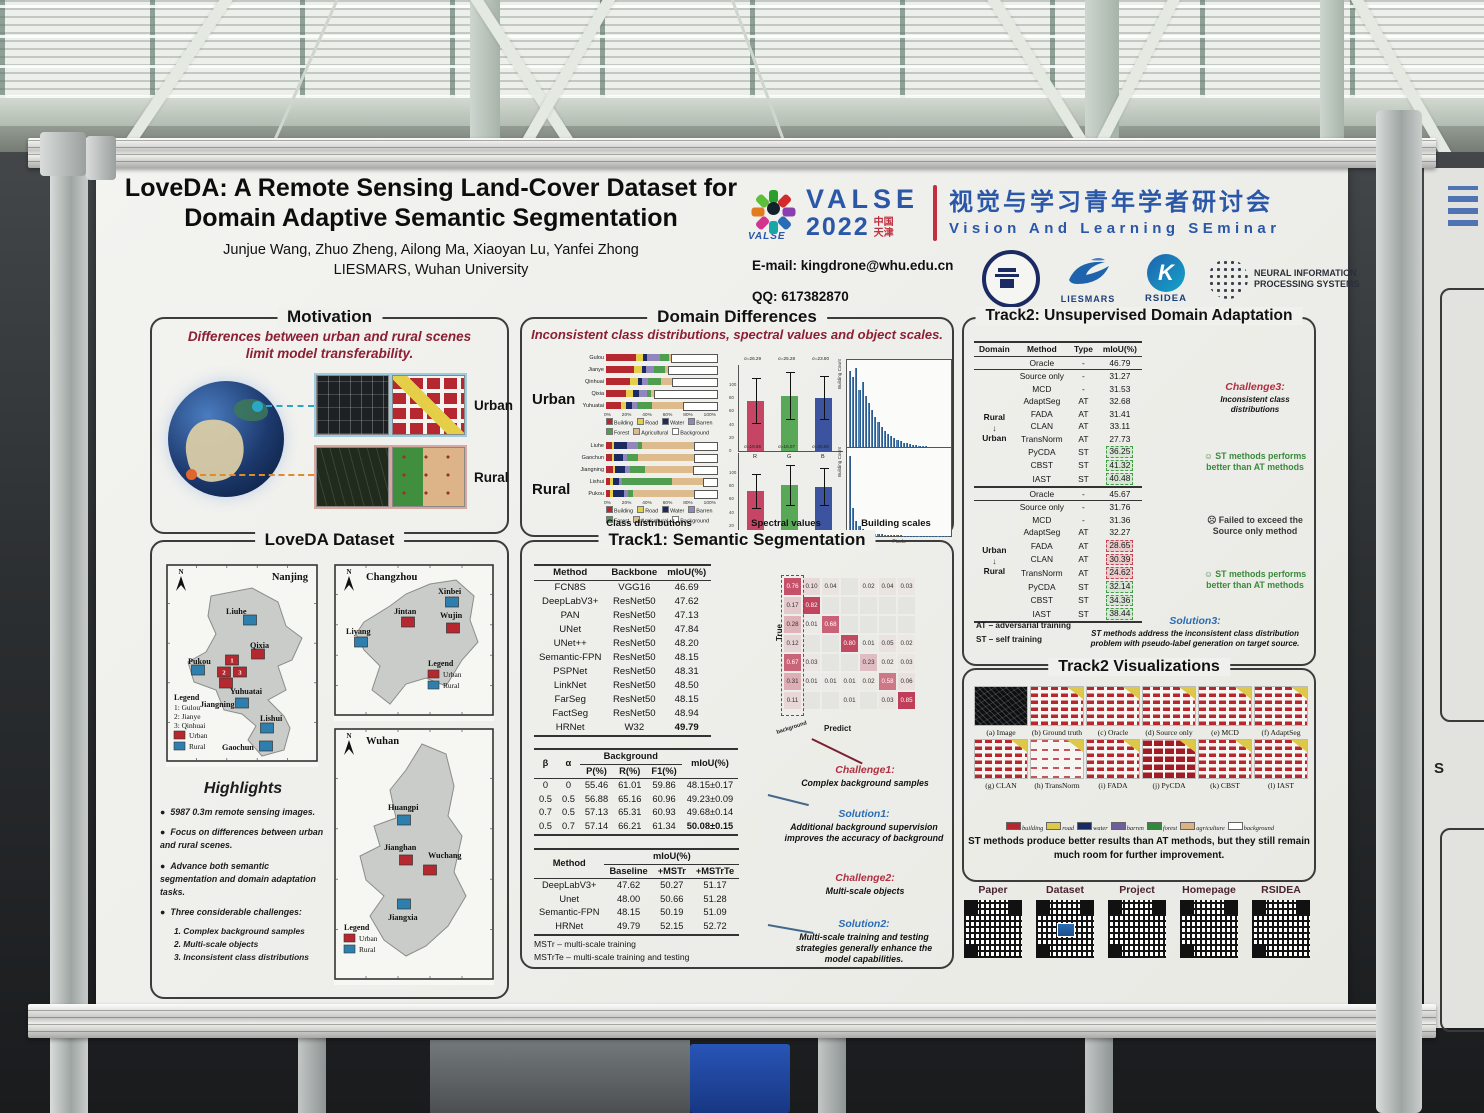 The height and width of the screenshot is (1113, 1484). I want to click on legend-item: road, so click(1060, 827).